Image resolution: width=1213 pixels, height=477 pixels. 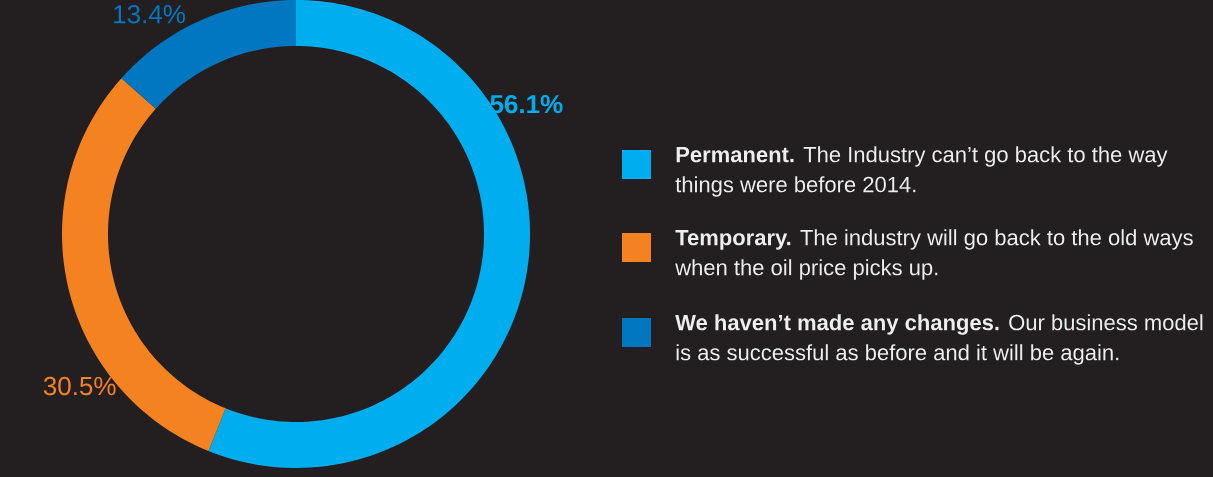 I want to click on legend-label: We haven’t made any changes. Our business model is as successful as before and it will be again., so click(x=939, y=339).